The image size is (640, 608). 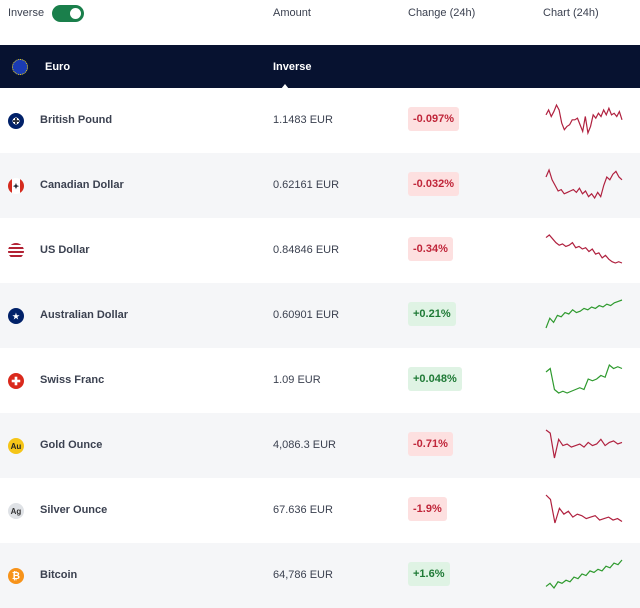 I want to click on australia-flag-icon: ★, so click(x=16, y=316).